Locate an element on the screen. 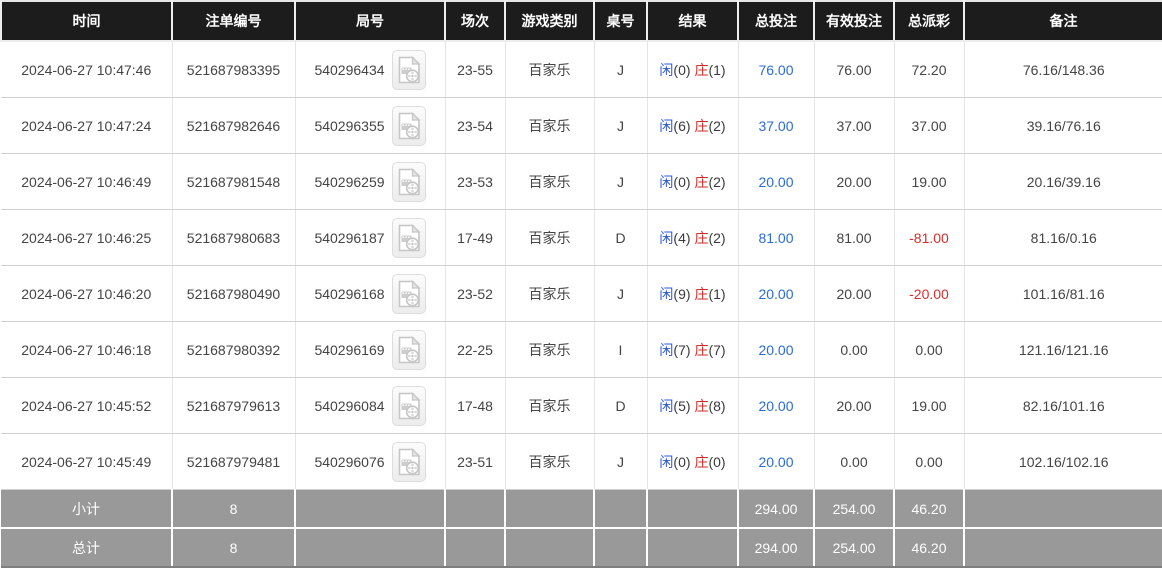  cell-total-bet: 81.00 is located at coordinates (776, 237).